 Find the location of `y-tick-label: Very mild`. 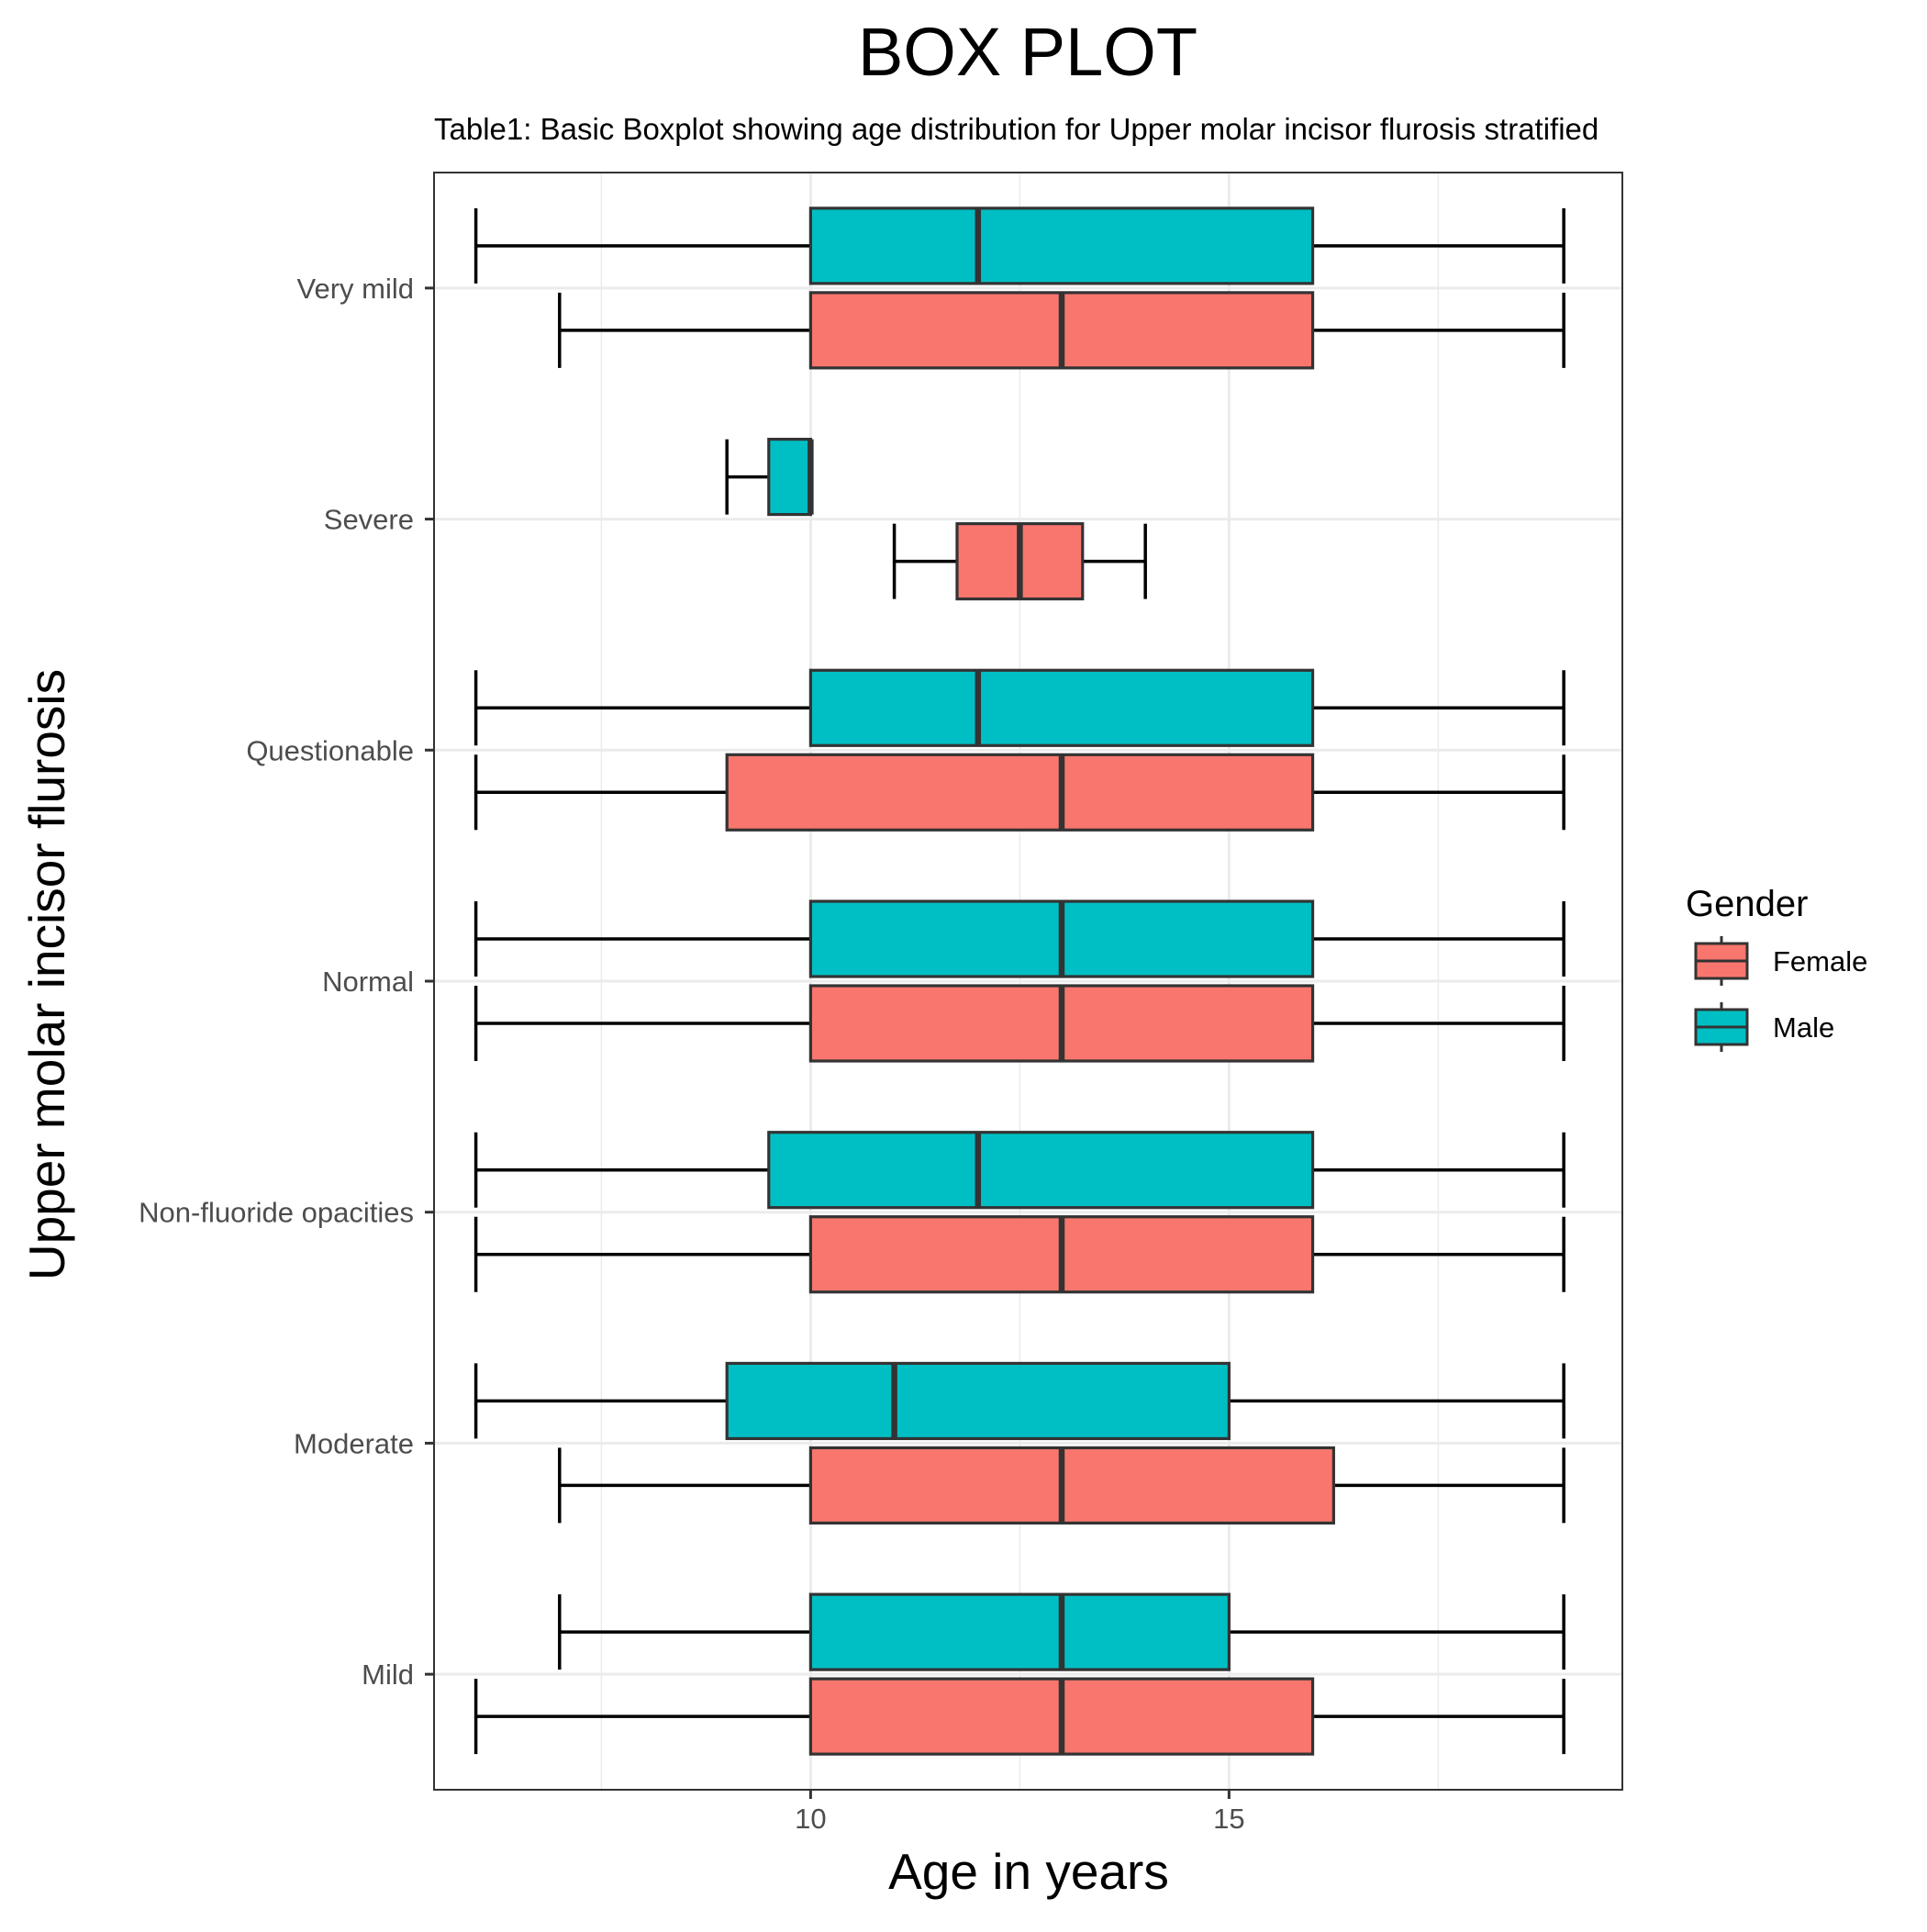

y-tick-label: Very mild is located at coordinates (355, 289).